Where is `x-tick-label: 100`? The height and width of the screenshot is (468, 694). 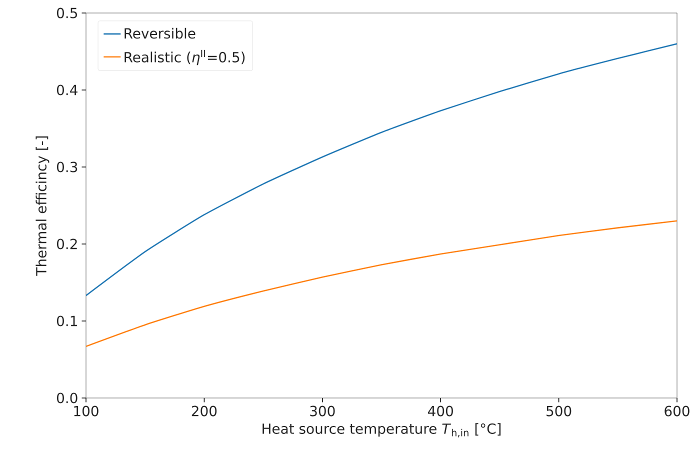
x-tick-label: 100 is located at coordinates (86, 411).